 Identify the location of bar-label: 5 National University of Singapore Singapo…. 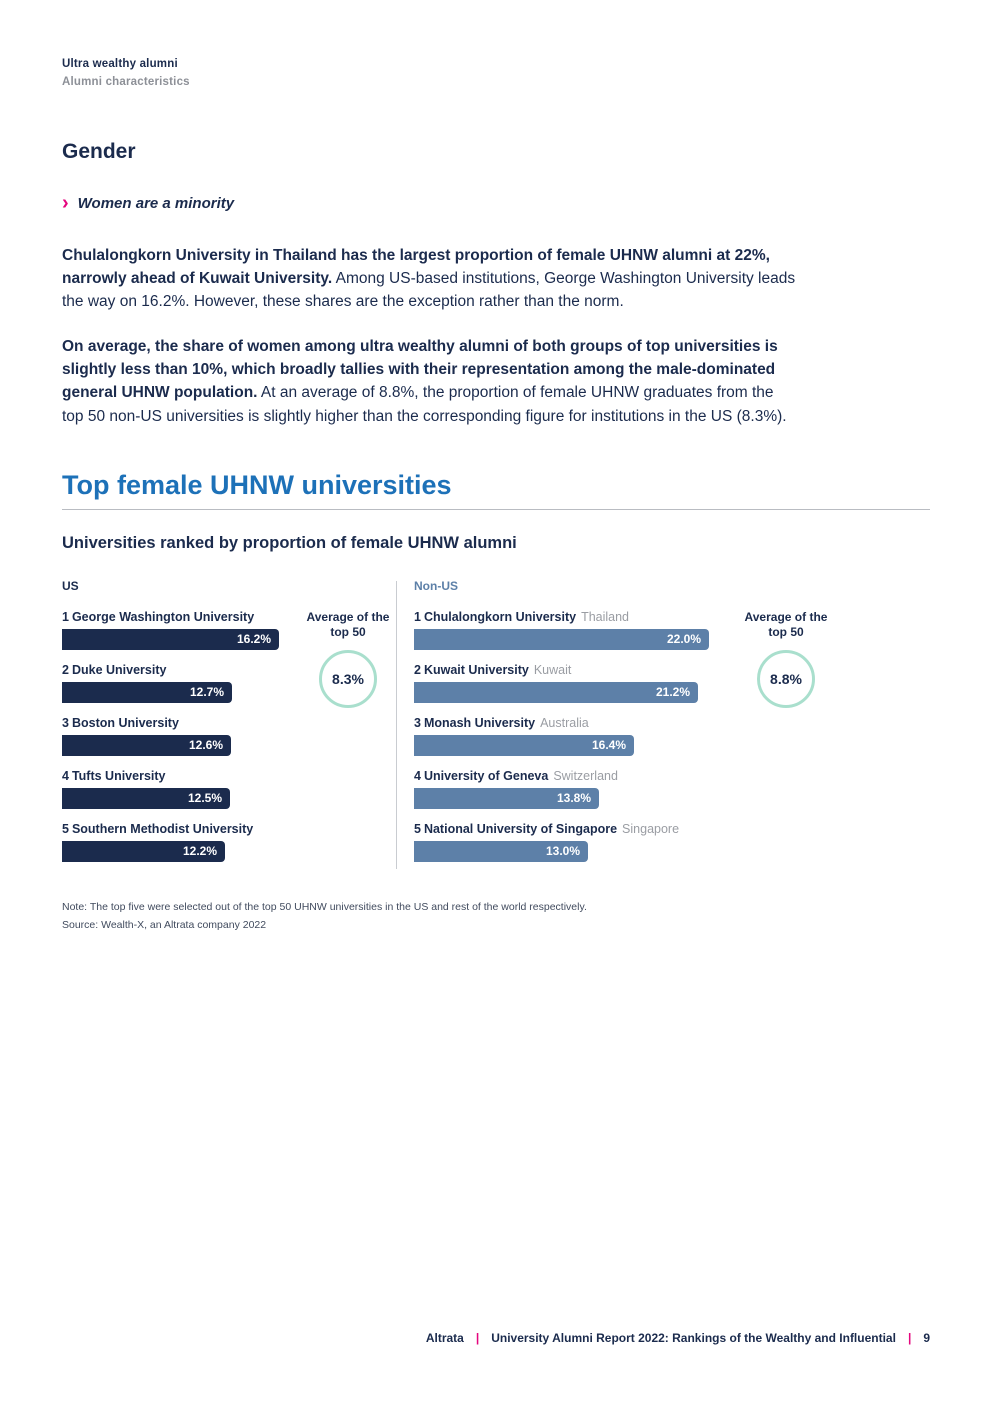
(565, 829).